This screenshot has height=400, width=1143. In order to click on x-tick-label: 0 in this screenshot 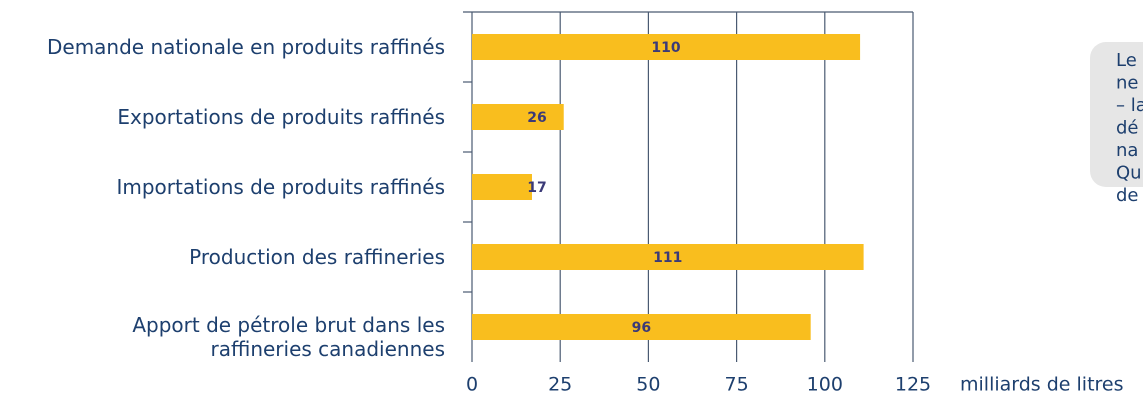, I will do `click(472, 385)`.